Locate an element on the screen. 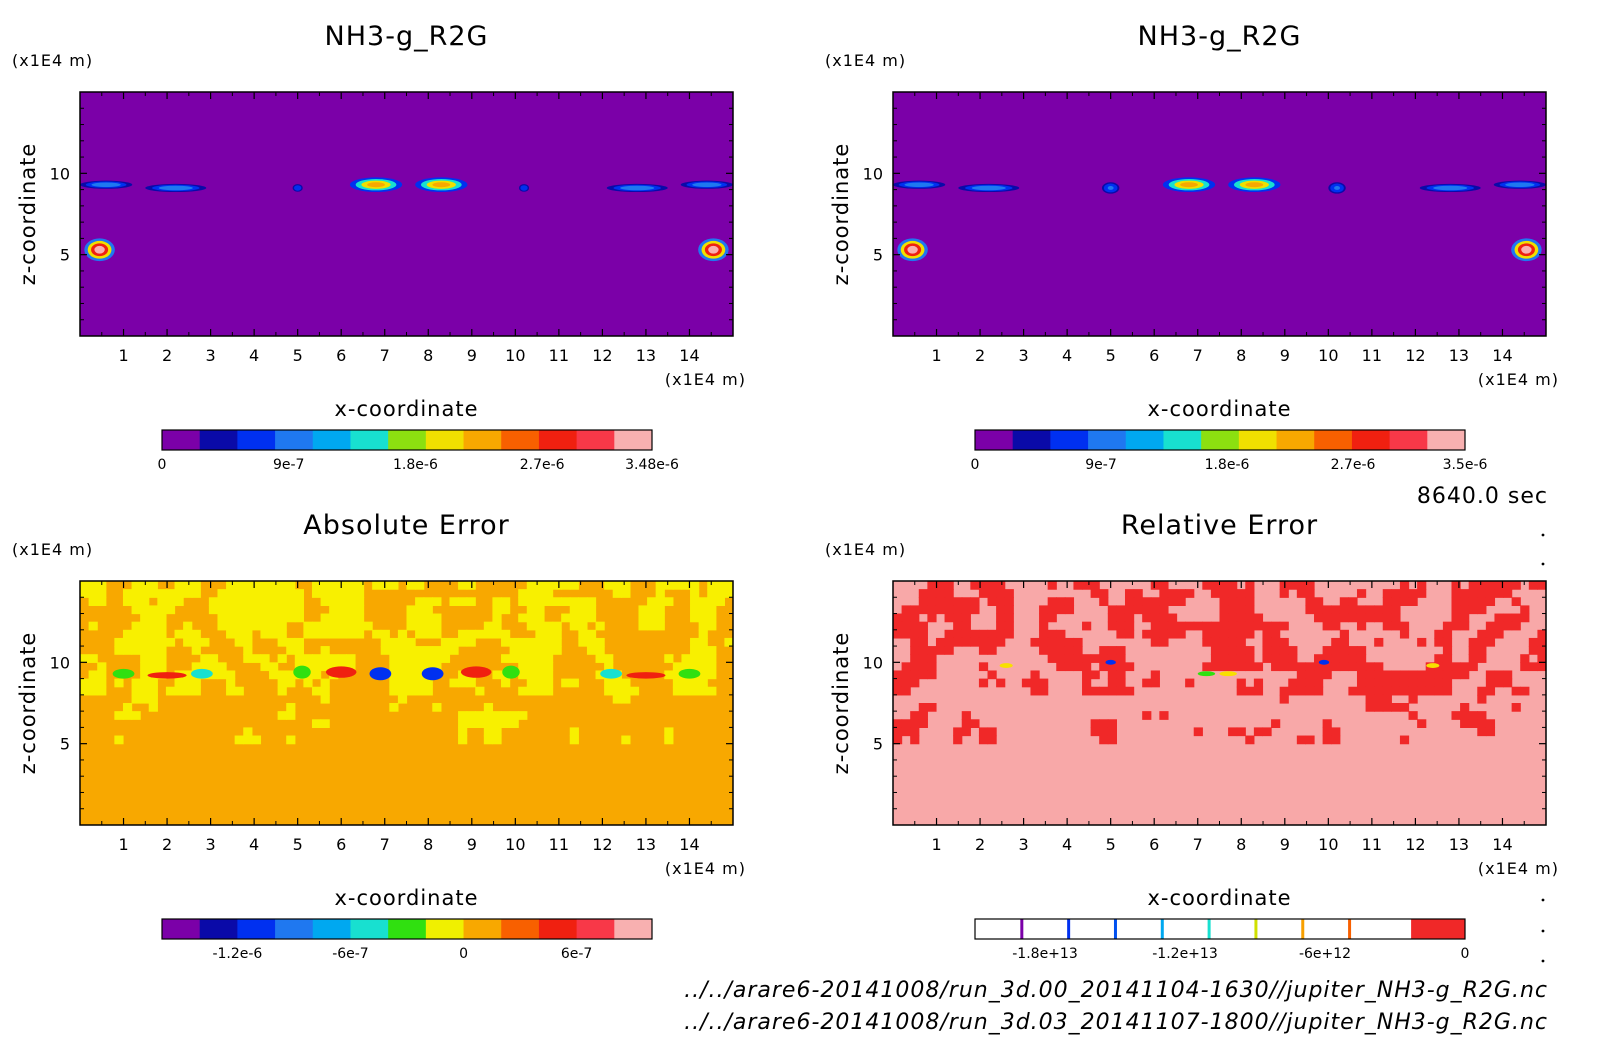  x-tick-label: 12 is located at coordinates (602, 355).